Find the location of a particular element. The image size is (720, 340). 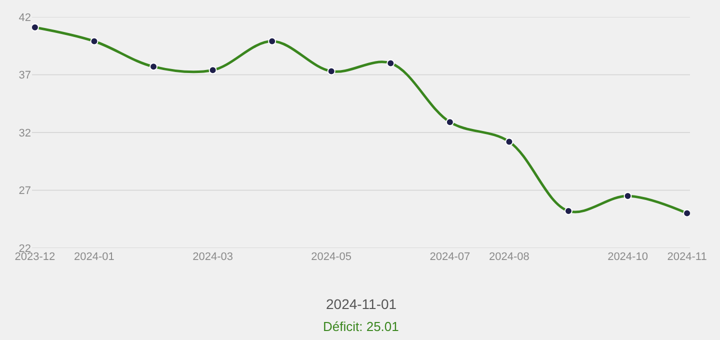

x-tick-label: 2024-11 is located at coordinates (687, 257).